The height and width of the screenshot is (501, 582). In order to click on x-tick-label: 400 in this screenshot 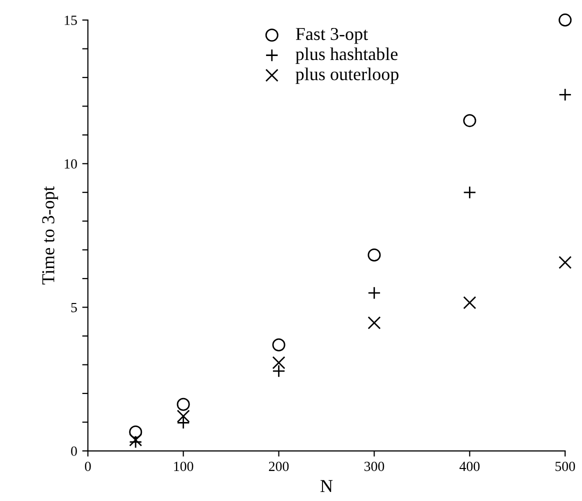, I will do `click(470, 467)`.